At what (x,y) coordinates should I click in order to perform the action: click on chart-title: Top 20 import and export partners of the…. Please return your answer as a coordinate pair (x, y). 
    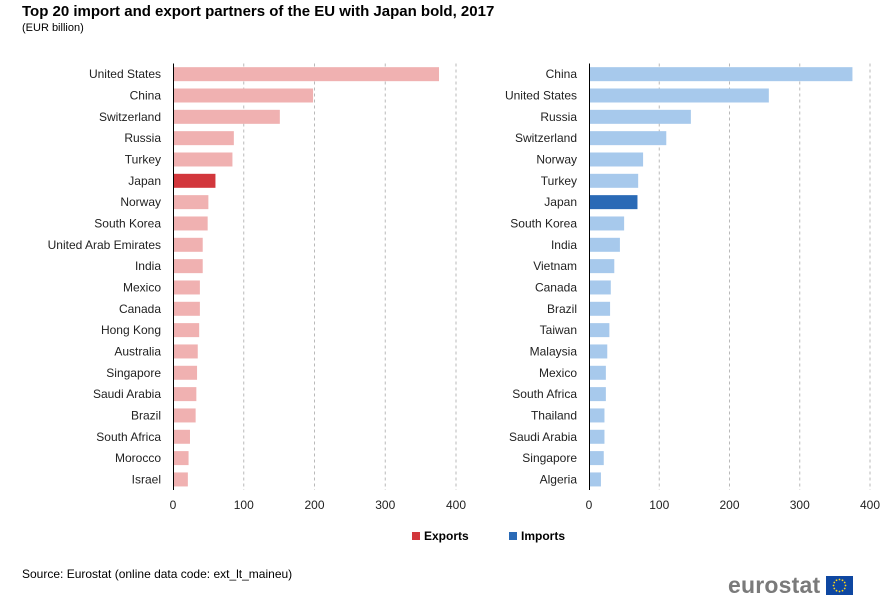
    Looking at the image, I should click on (258, 11).